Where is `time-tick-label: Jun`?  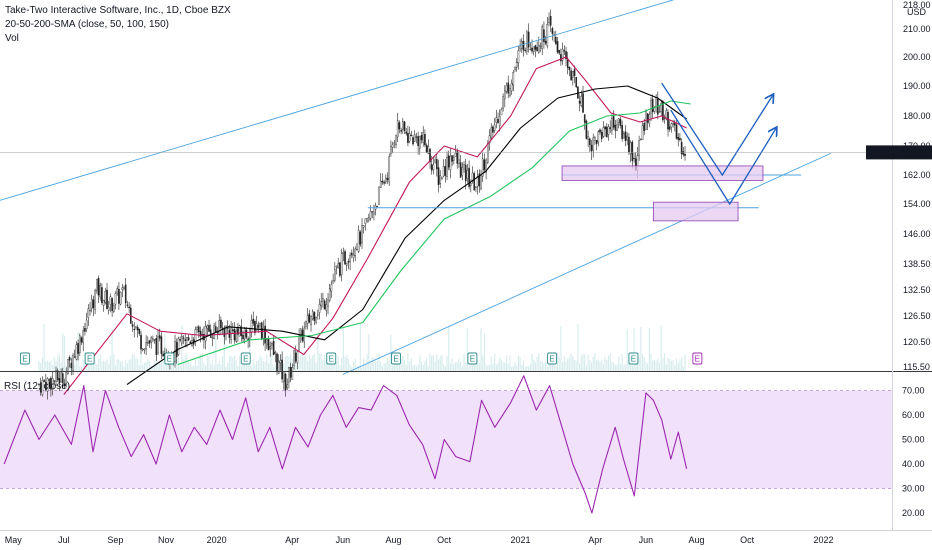 time-tick-label: Jun is located at coordinates (646, 540).